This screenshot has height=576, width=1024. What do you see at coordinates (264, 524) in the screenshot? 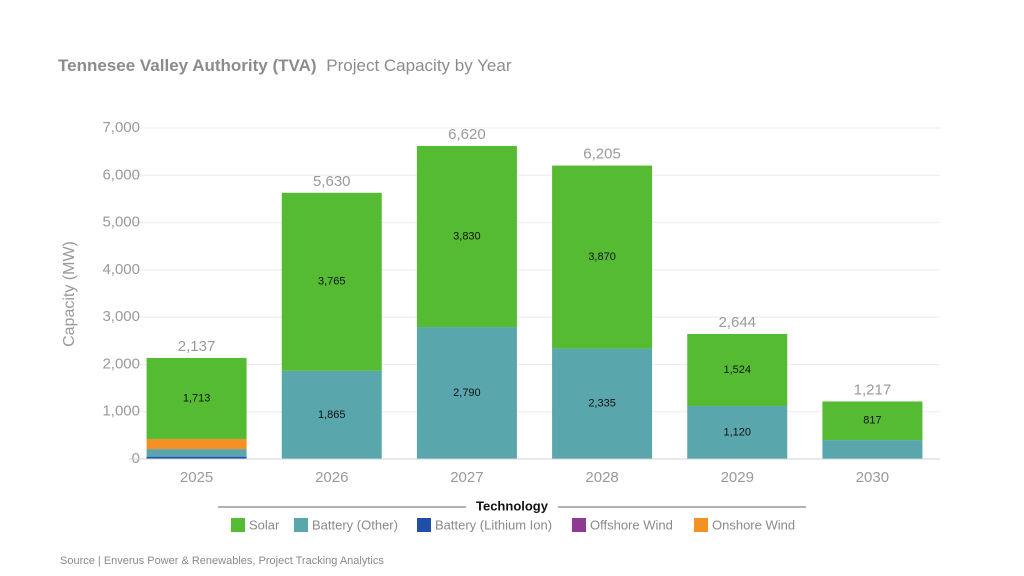
I see `legend-label: Solar` at bounding box center [264, 524].